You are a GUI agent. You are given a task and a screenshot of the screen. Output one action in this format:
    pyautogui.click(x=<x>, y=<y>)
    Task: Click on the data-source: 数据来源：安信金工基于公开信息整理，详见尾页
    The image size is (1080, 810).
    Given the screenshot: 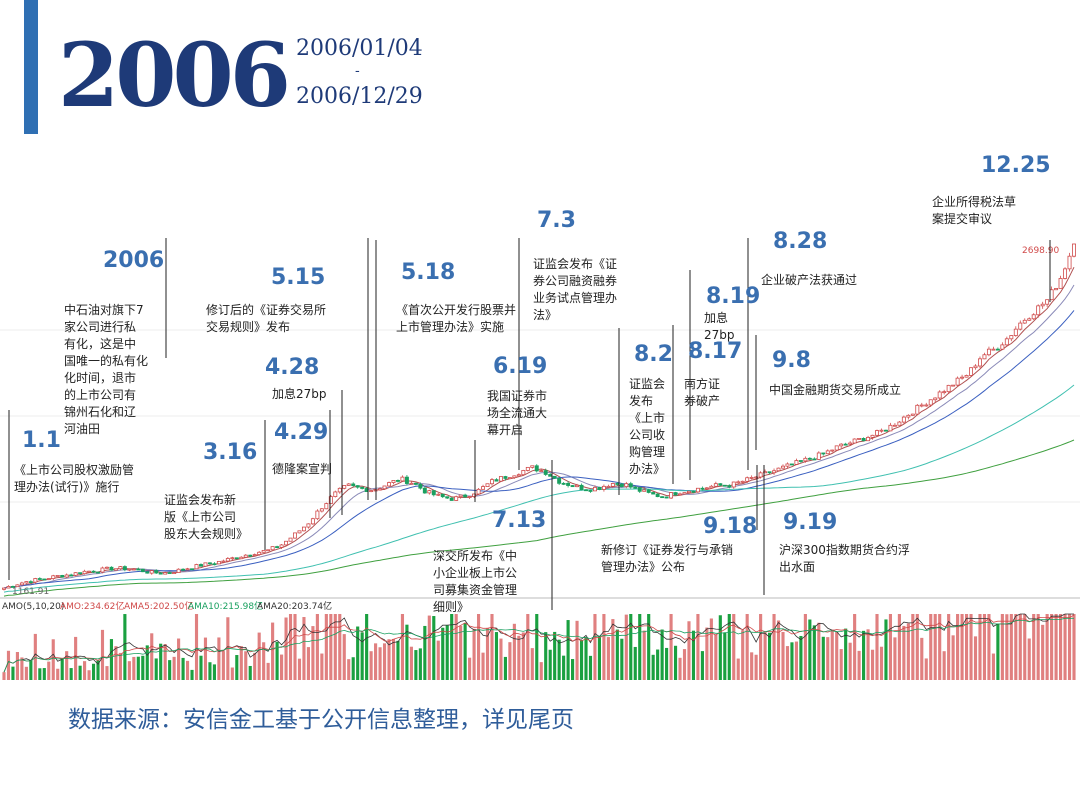 What is the action you would take?
    pyautogui.click(x=321, y=720)
    